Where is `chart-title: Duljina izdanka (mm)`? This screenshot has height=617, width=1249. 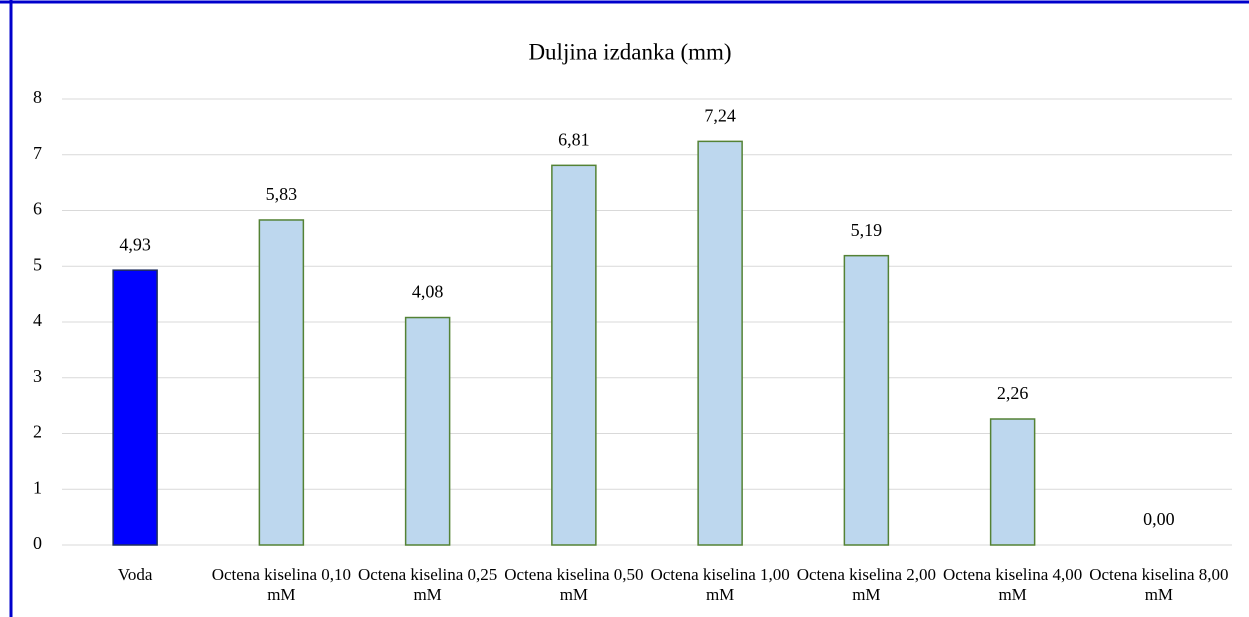 chart-title: Duljina izdanka (mm) is located at coordinates (629, 51).